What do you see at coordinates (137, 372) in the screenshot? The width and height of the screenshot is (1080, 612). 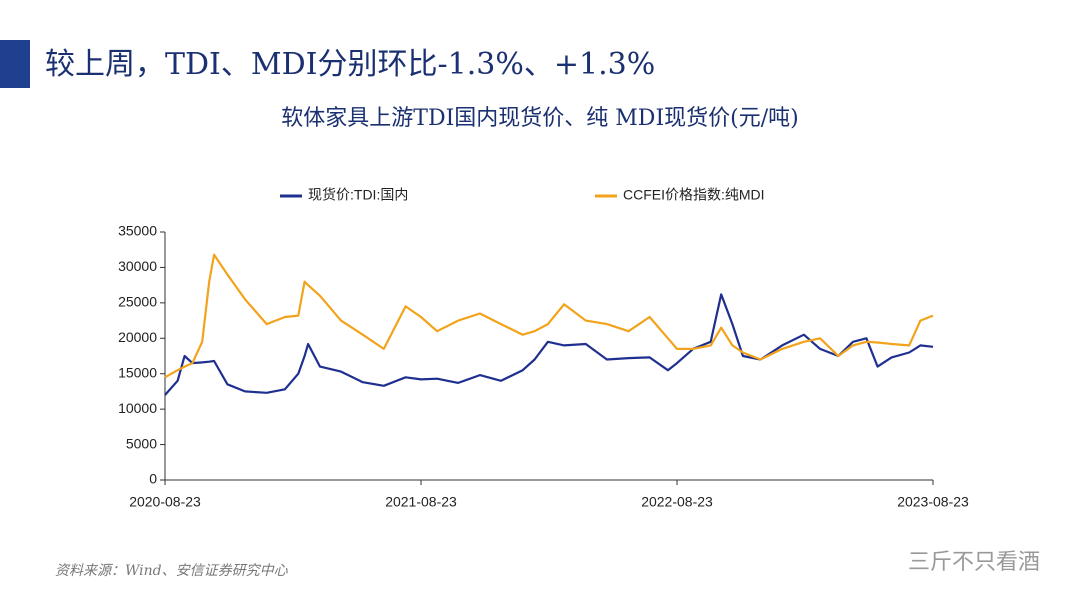 I see `y-tick-label: 15000` at bounding box center [137, 372].